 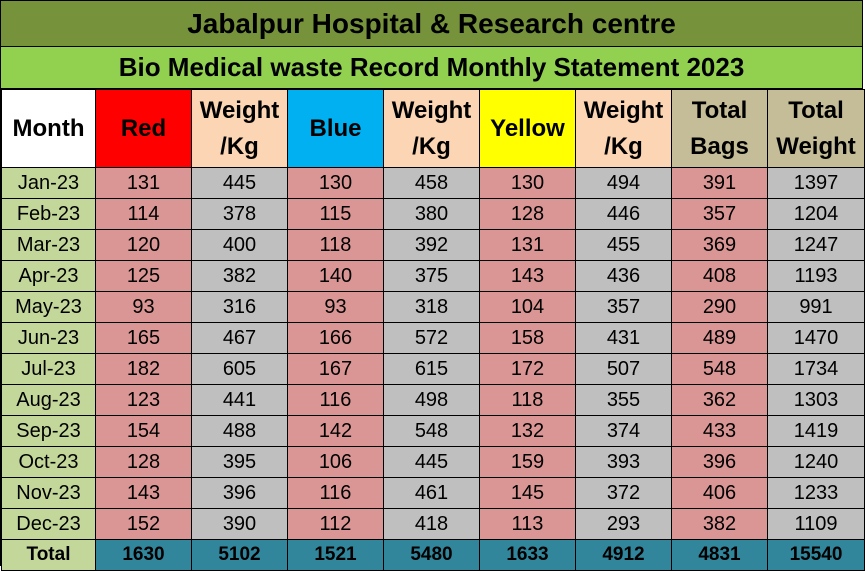 What do you see at coordinates (527, 400) in the screenshot?
I see `yellow-cell: 118` at bounding box center [527, 400].